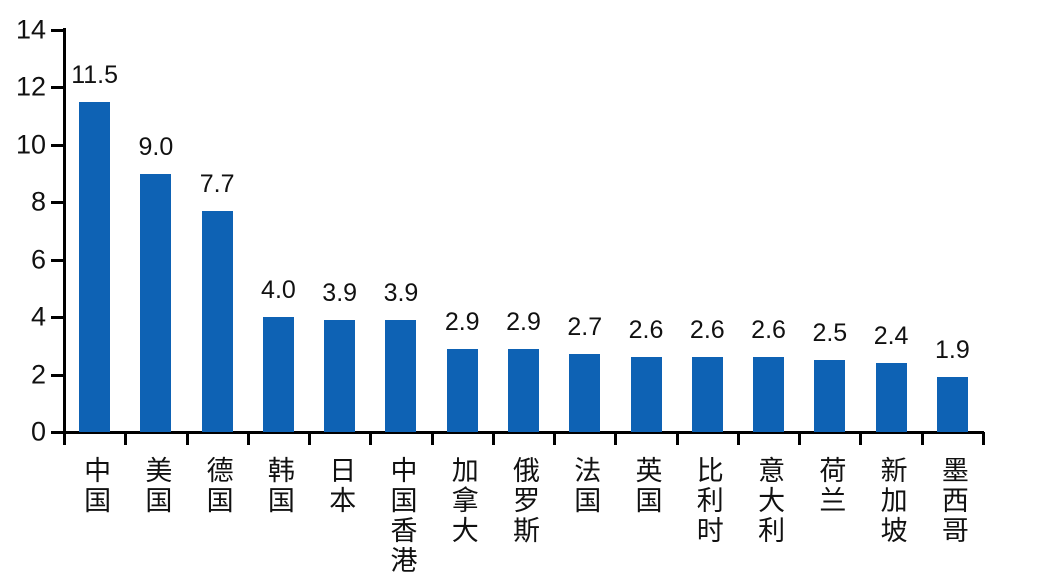  What do you see at coordinates (38, 259) in the screenshot?
I see `y-axis-tick-label: 6` at bounding box center [38, 259].